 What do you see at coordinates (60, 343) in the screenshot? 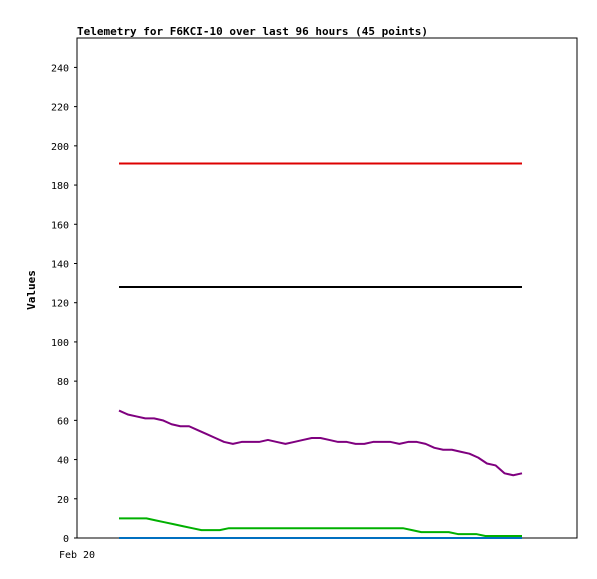
I see `y-tick-label: 100` at bounding box center [60, 343].